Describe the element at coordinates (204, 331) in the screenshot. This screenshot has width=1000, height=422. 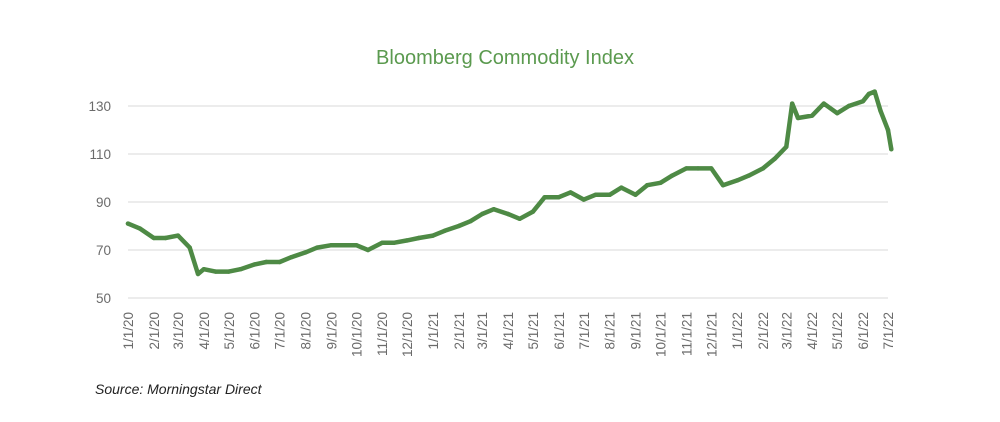
I see `x-tick-label: 4/1/20` at that location.